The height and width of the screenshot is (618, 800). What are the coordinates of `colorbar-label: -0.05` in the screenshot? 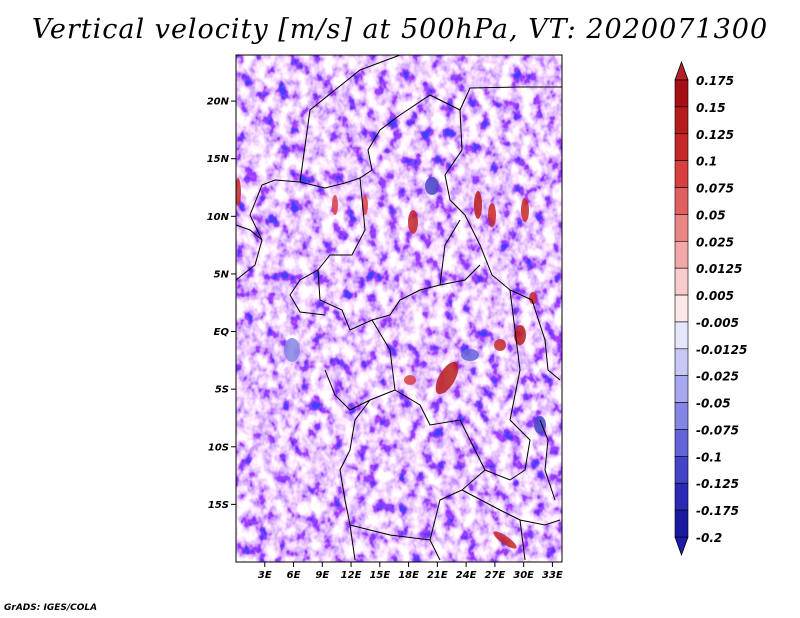 It's located at (713, 404).